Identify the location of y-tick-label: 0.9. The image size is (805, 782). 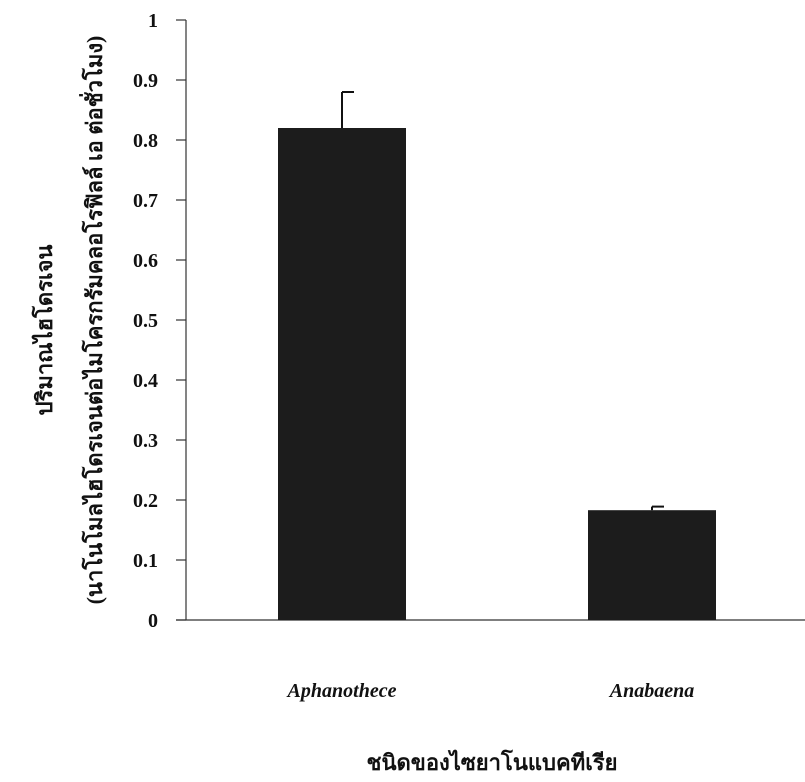
(145, 81).